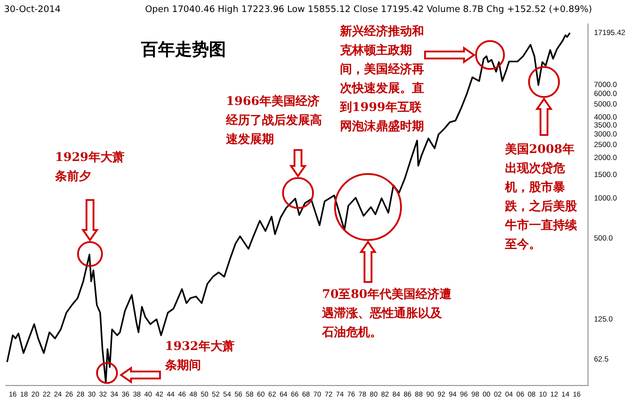  What do you see at coordinates (274, 120) in the screenshot?
I see `annotation: 1966年美国经济经历了战后发展高速发展期` at bounding box center [274, 120].